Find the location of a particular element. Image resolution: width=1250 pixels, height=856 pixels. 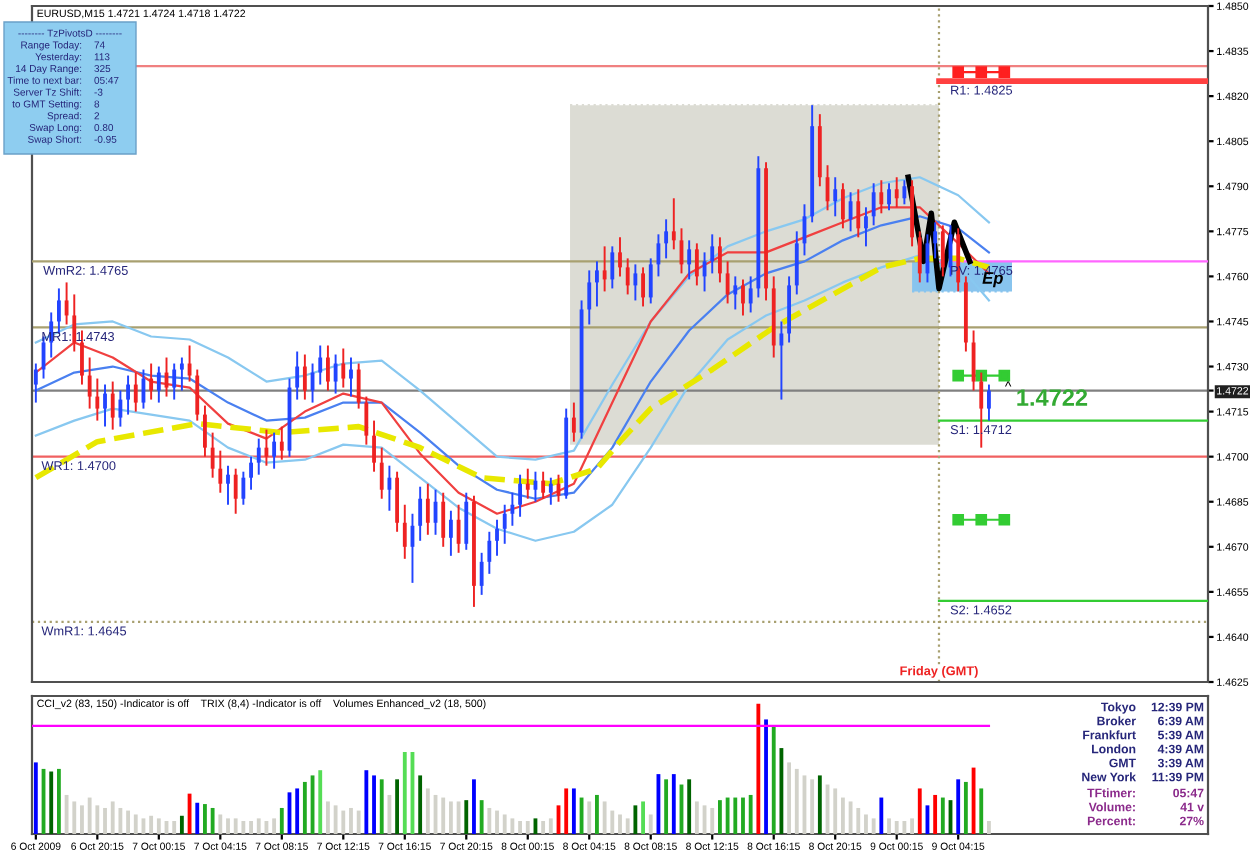

annotation: Ep is located at coordinates (992, 280).